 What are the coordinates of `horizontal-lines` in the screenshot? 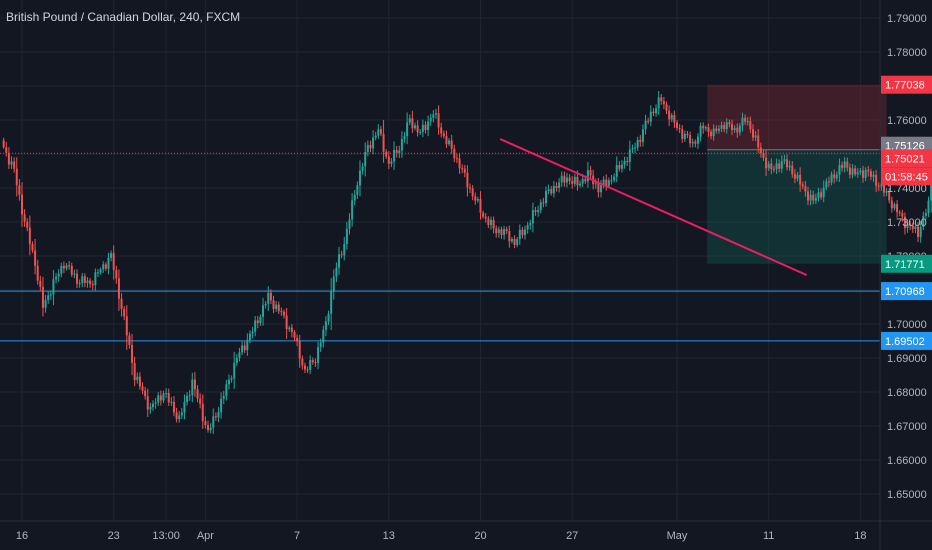 It's located at (440, 316).